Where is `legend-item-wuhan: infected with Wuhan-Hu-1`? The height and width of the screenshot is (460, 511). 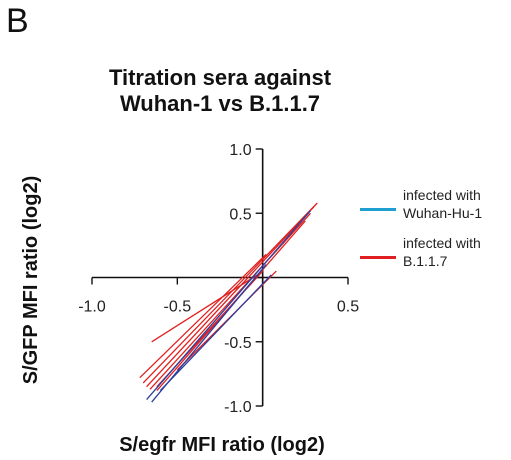 legend-item-wuhan: infected with Wuhan-Hu-1 is located at coordinates (435, 210).